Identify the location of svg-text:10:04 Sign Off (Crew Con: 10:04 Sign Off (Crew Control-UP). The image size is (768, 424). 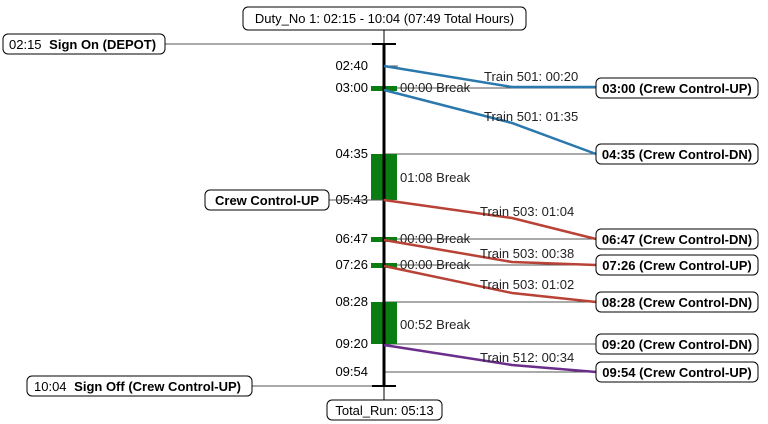
(137, 386).